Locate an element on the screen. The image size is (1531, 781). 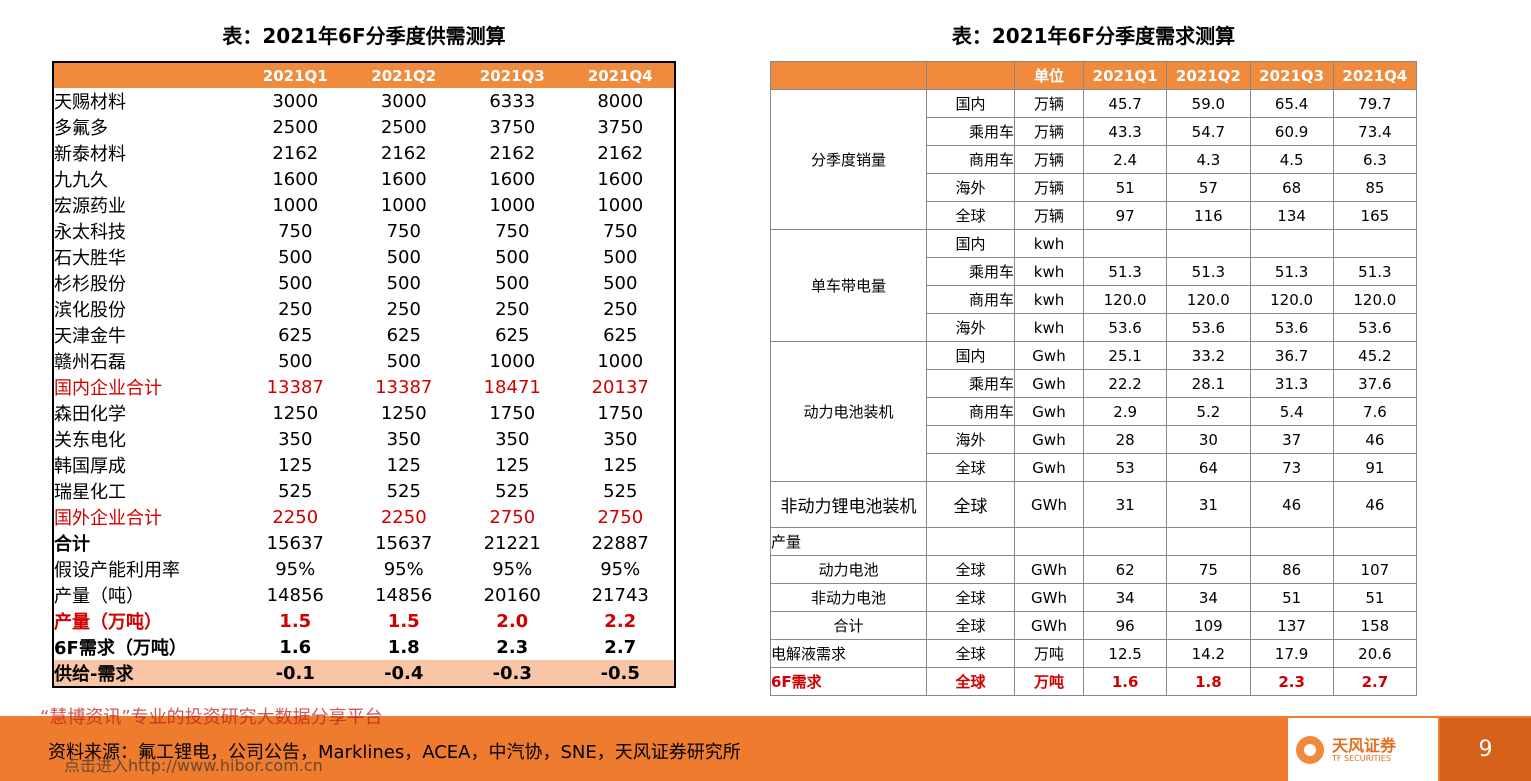
cell: 95% is located at coordinates (403, 569).